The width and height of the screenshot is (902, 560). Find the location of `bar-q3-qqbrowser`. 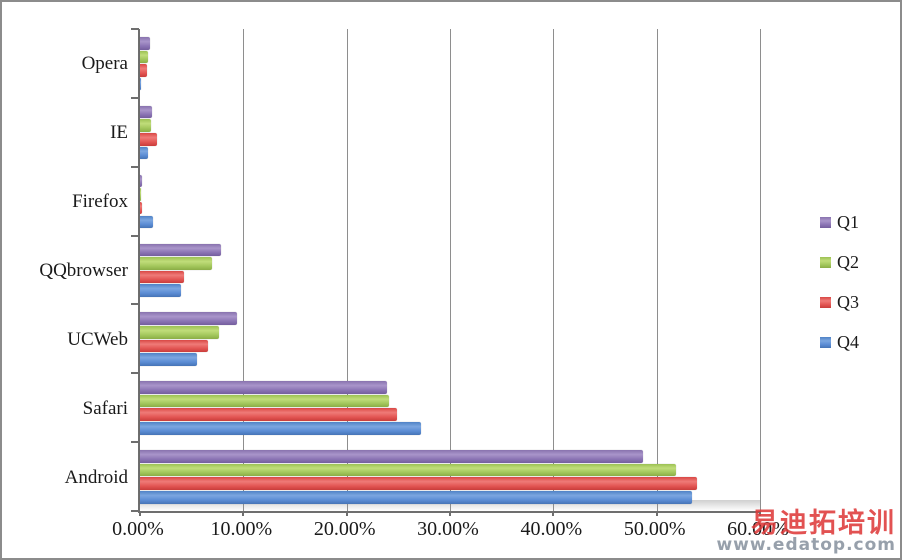

bar-q3-qqbrowser is located at coordinates (162, 277).